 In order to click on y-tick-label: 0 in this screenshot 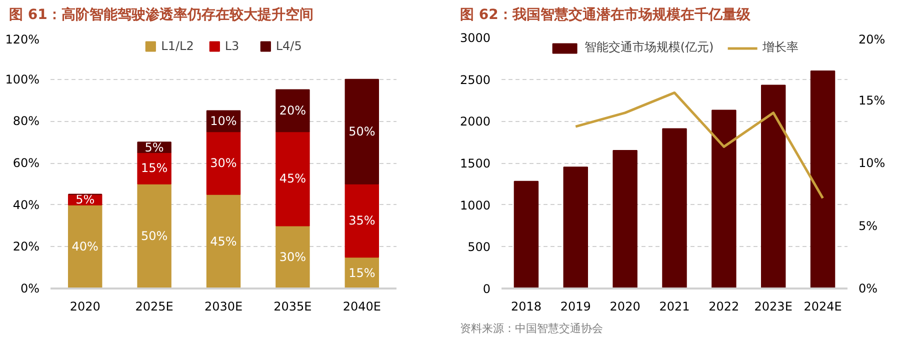, I will do `click(486, 289)`.